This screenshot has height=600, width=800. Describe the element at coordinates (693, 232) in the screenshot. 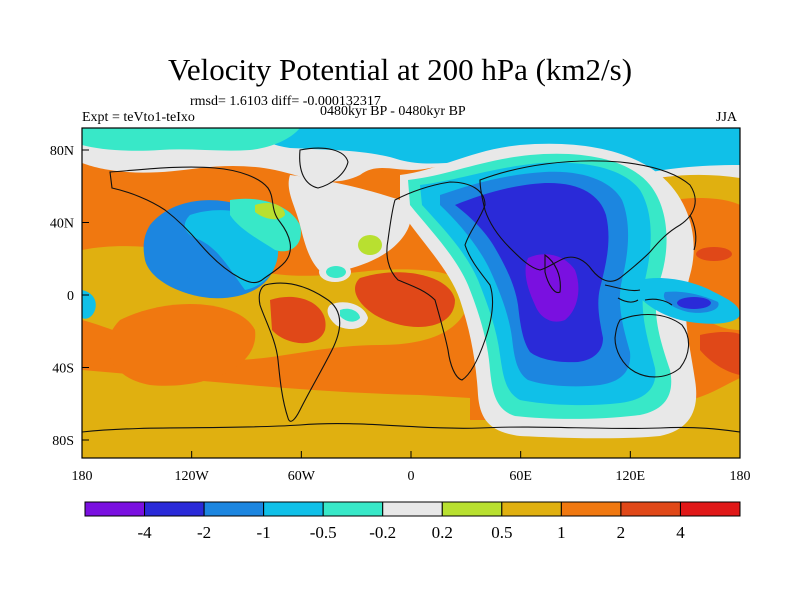

I see `japan-coast` at that location.